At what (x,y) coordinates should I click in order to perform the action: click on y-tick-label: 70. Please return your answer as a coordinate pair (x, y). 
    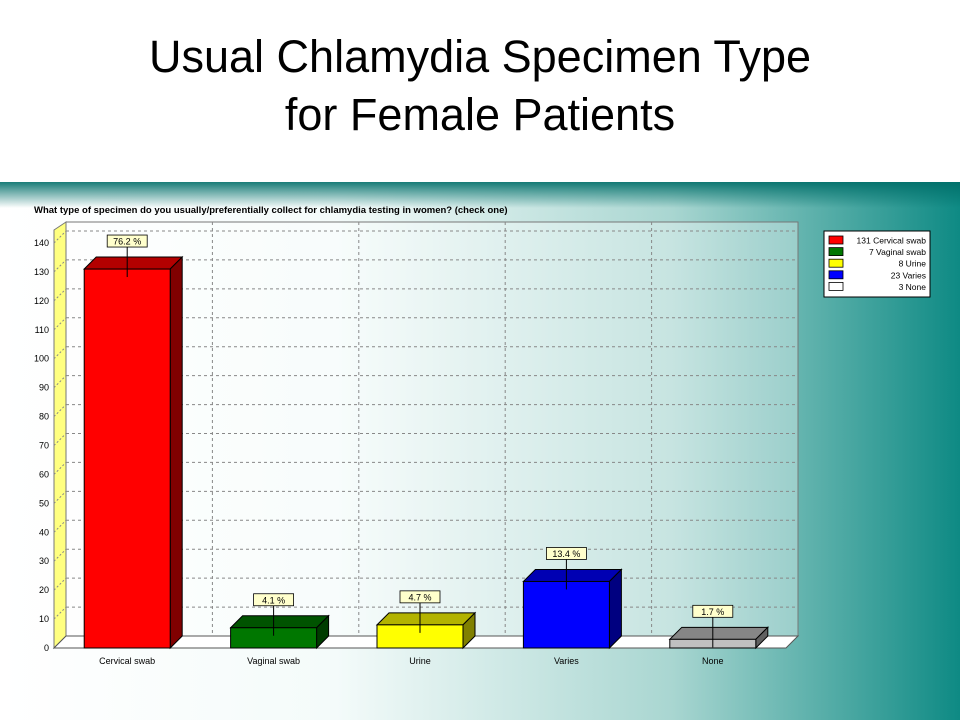
    Looking at the image, I should click on (44, 446).